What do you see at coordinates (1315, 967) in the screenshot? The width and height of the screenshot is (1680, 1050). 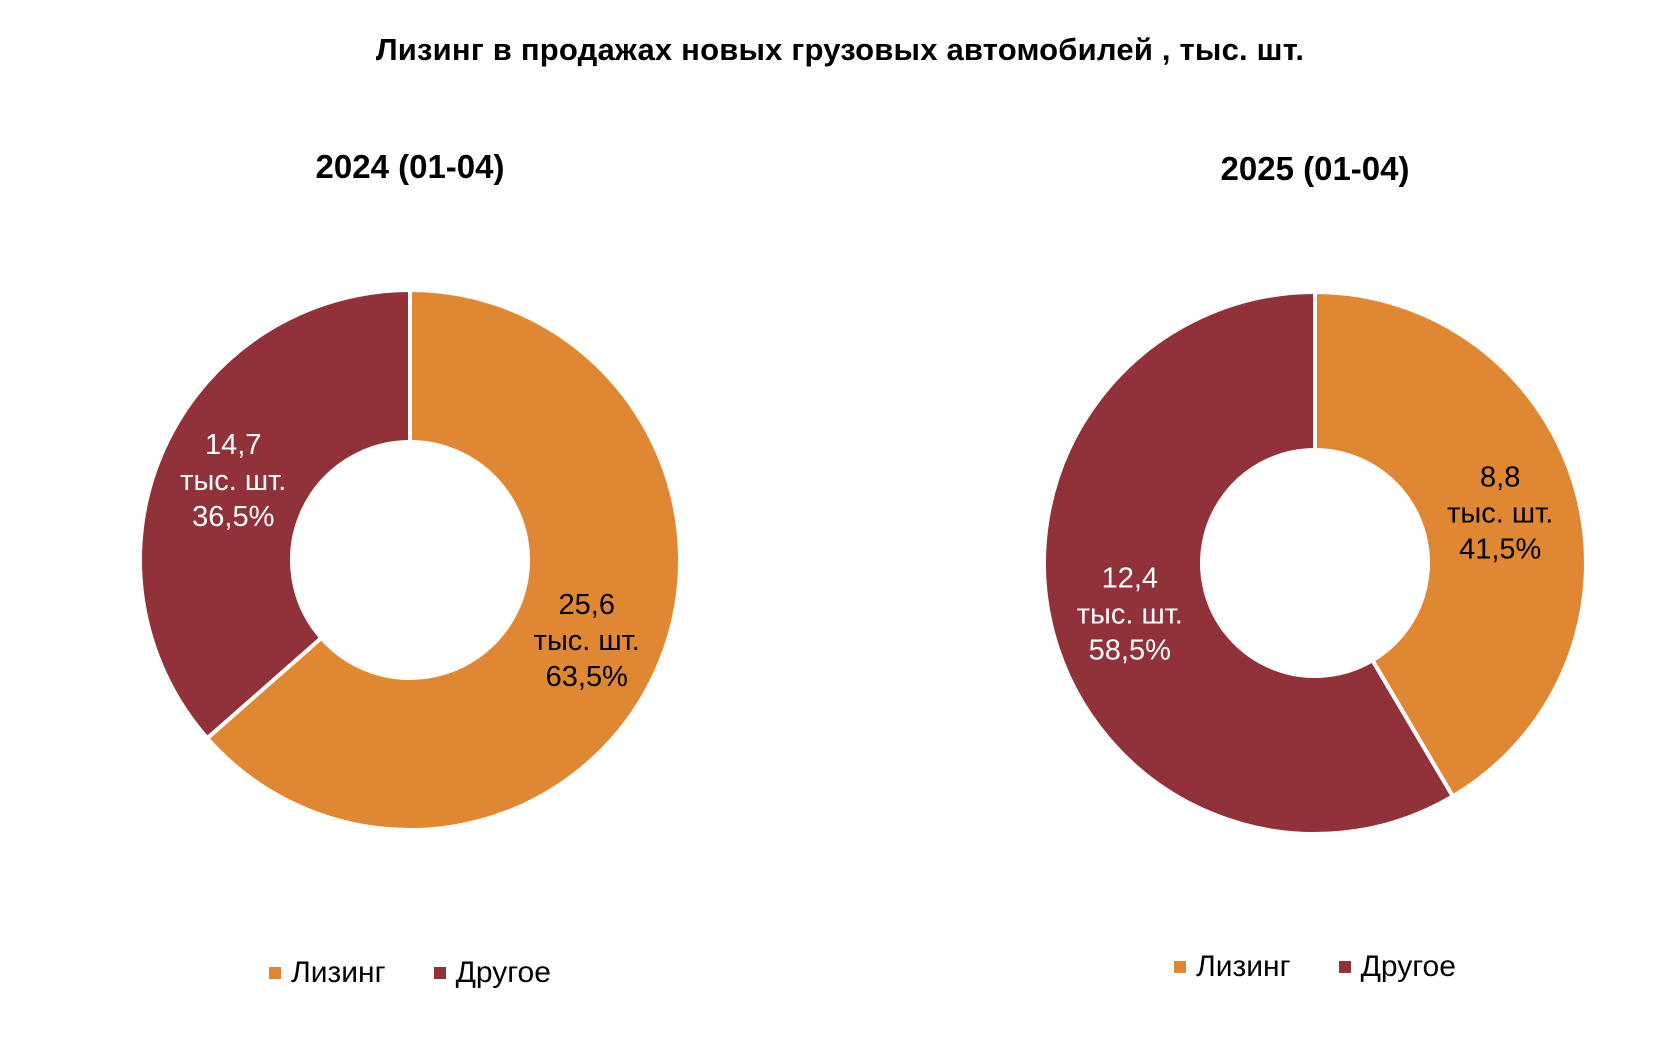 I see `legend-2025: Лизинг Другое` at bounding box center [1315, 967].